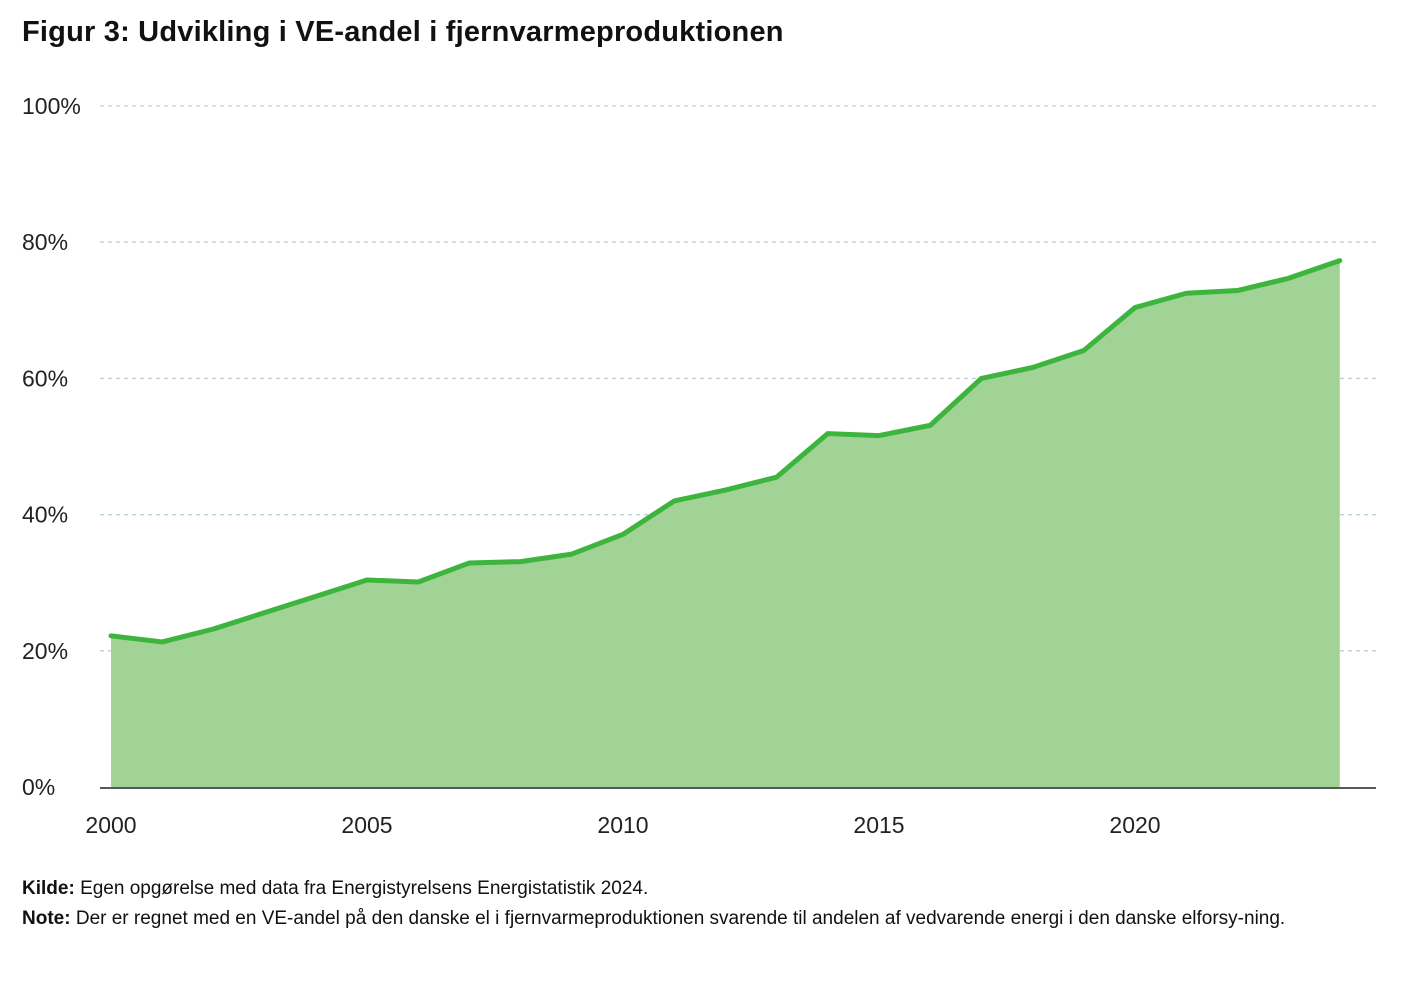  What do you see at coordinates (45, 651) in the screenshot?
I see `y-tick-label-20: 20%` at bounding box center [45, 651].